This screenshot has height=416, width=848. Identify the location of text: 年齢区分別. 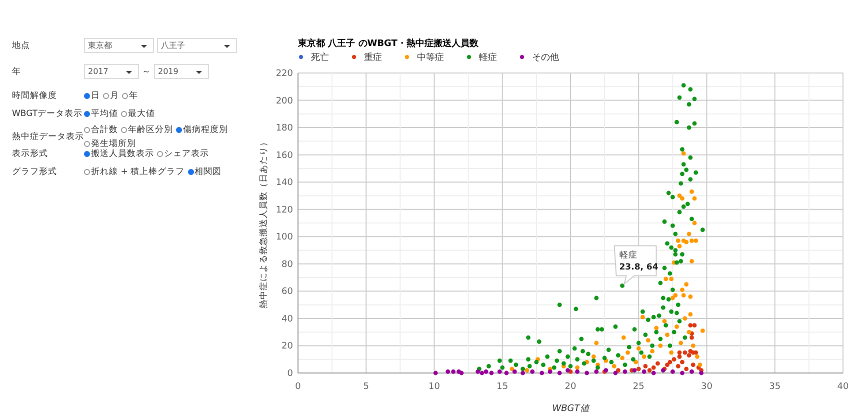
(150, 130).